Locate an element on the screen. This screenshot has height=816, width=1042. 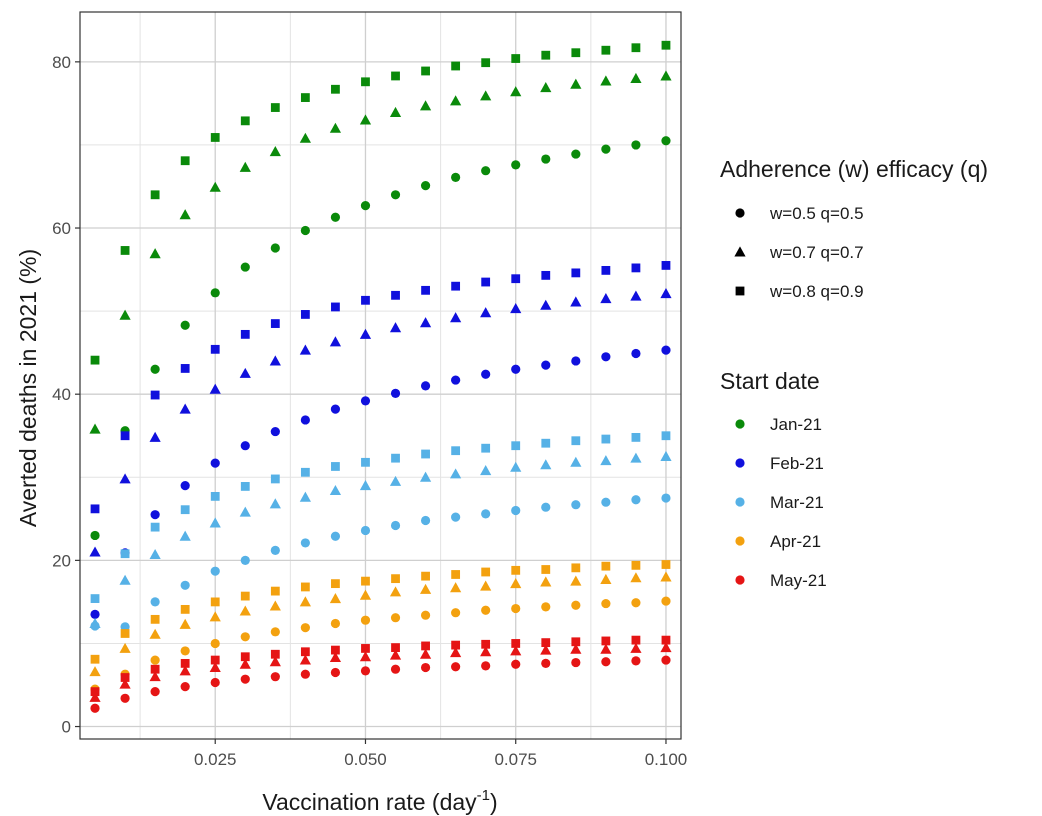
color-legend-label: May-21 is located at coordinates (798, 580).